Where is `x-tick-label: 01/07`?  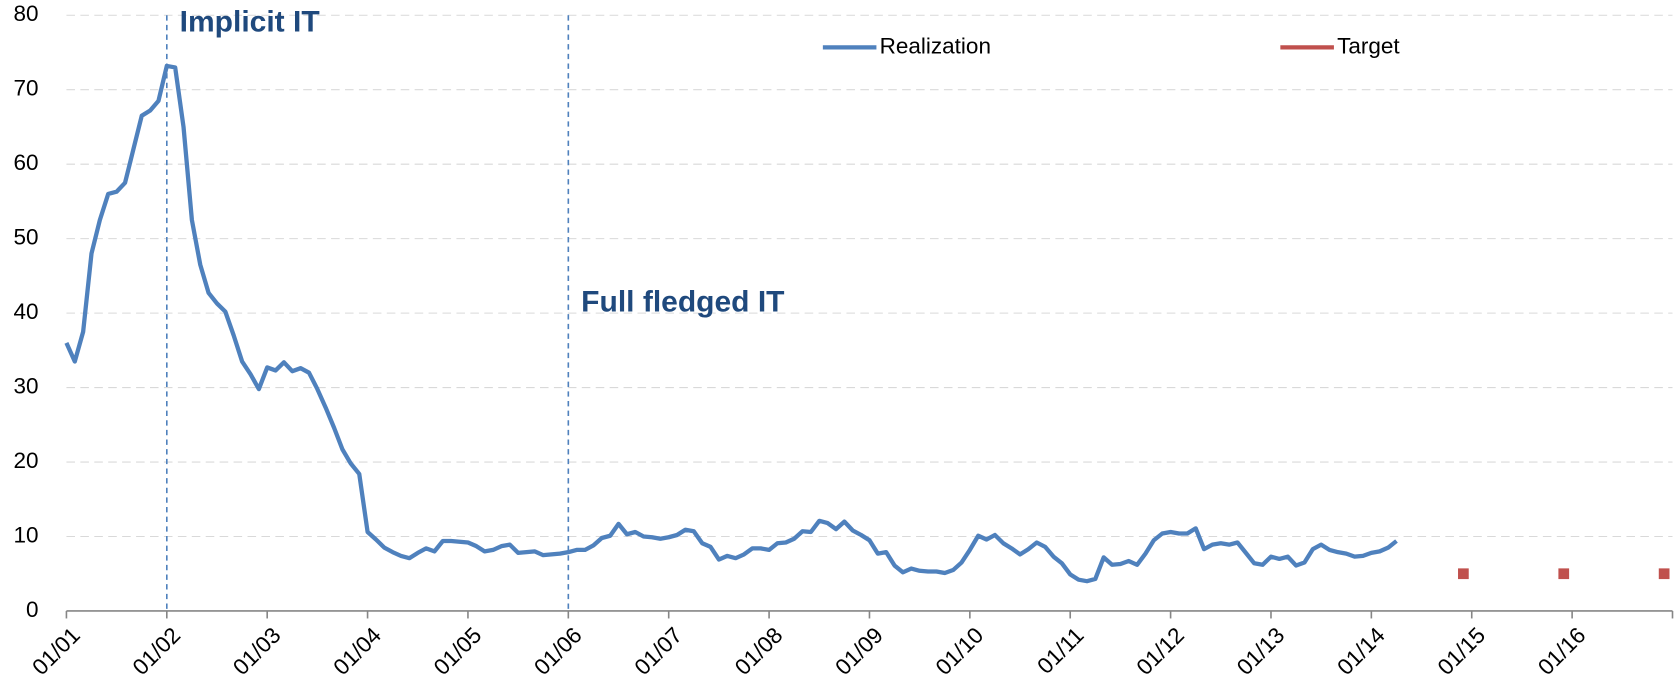
x-tick-label: 01/07 is located at coordinates (658, 650).